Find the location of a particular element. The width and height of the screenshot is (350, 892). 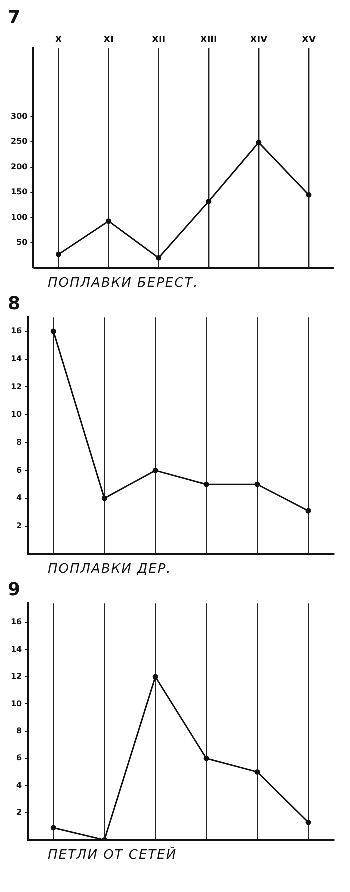

x-tick-label: XI is located at coordinates (109, 40).